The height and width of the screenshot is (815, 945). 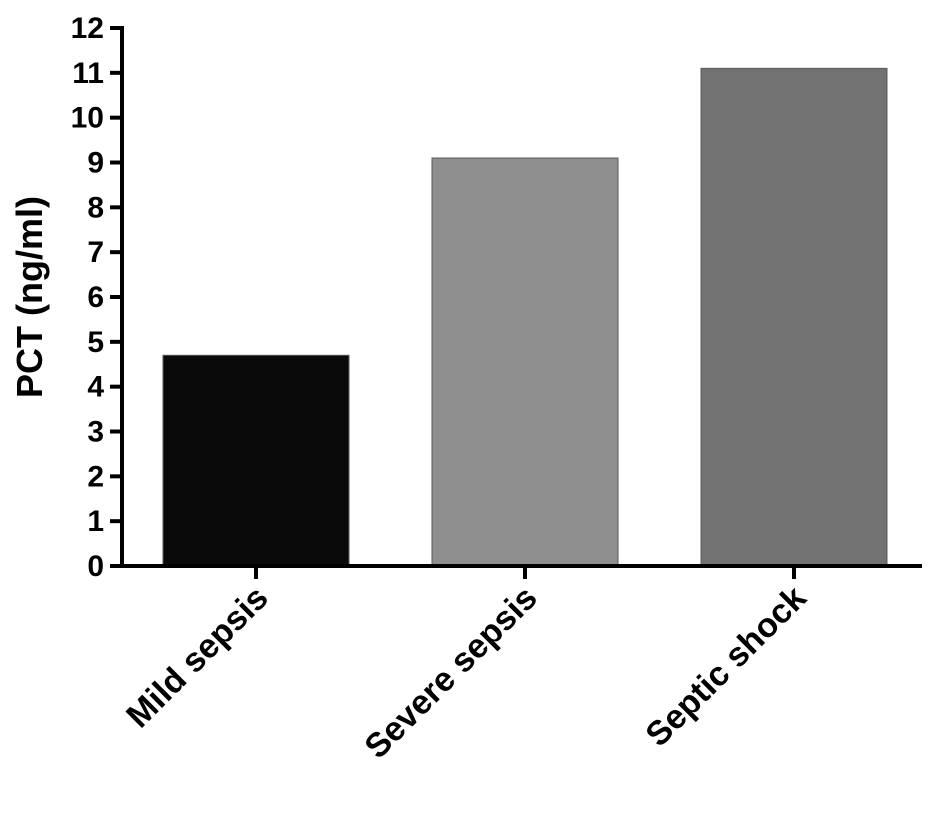 What do you see at coordinates (87, 118) in the screenshot?
I see `y-tick-label: 10` at bounding box center [87, 118].